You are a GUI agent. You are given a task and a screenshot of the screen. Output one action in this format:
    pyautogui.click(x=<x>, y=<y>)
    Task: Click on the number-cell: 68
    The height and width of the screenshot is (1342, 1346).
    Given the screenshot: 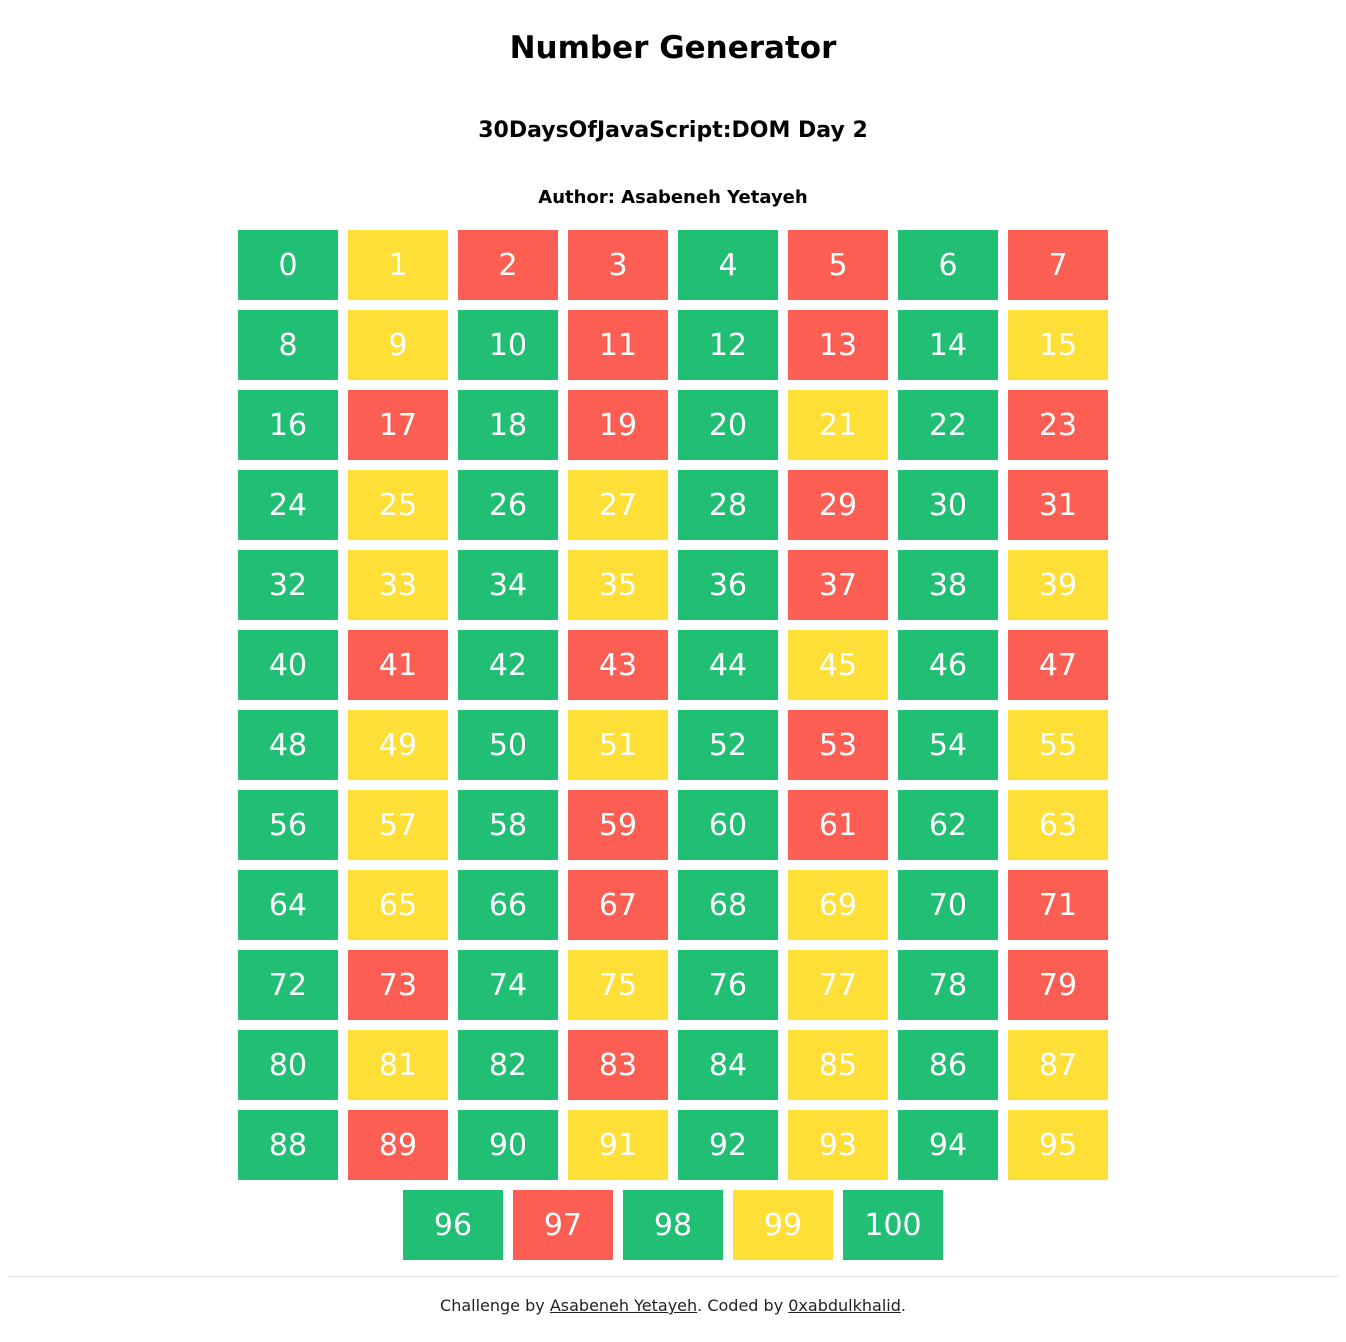 What is the action you would take?
    pyautogui.click(x=728, y=905)
    